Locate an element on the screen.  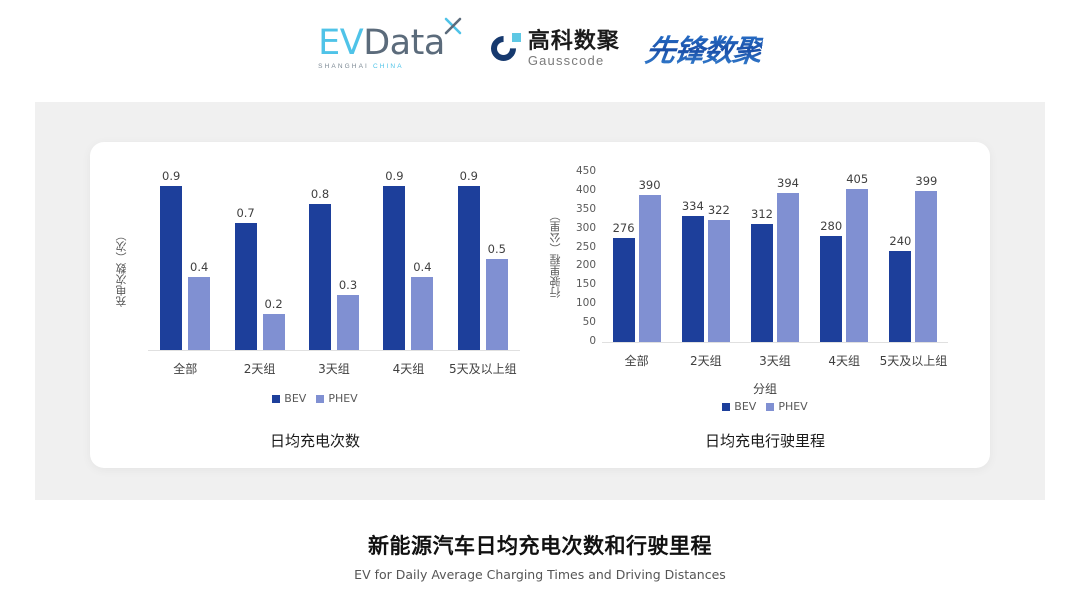
logo-evdata: EV Data SHANGHAI CHINA is located at coordinates (391, 43).